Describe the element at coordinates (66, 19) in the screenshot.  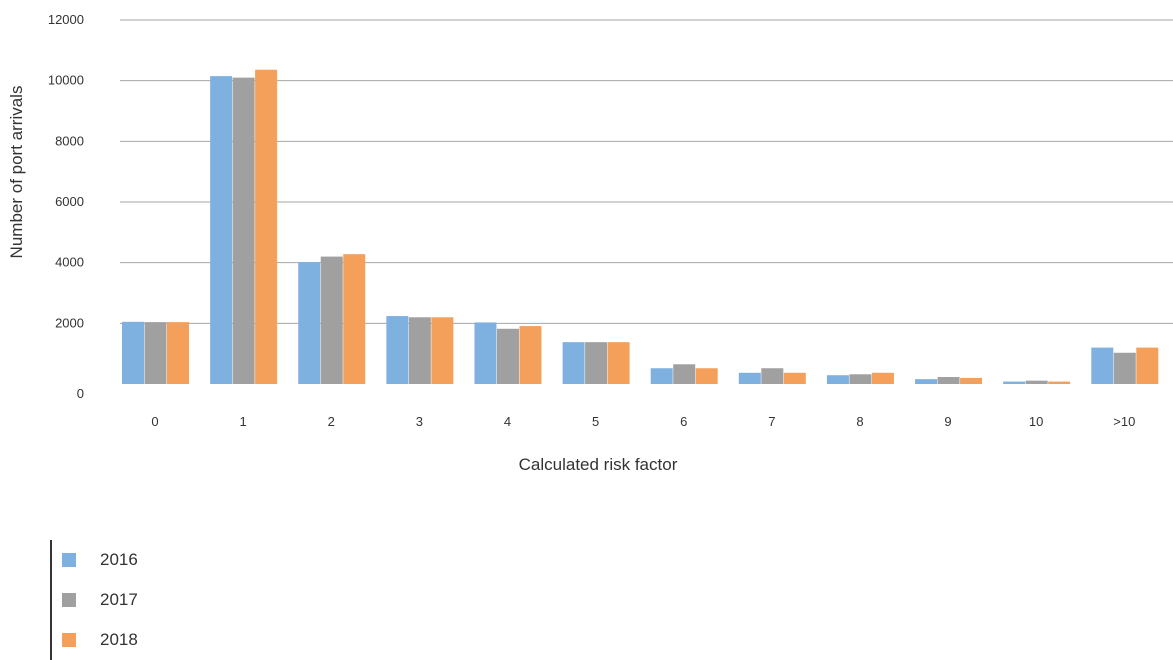
I see `y-tick-label: 12000` at that location.